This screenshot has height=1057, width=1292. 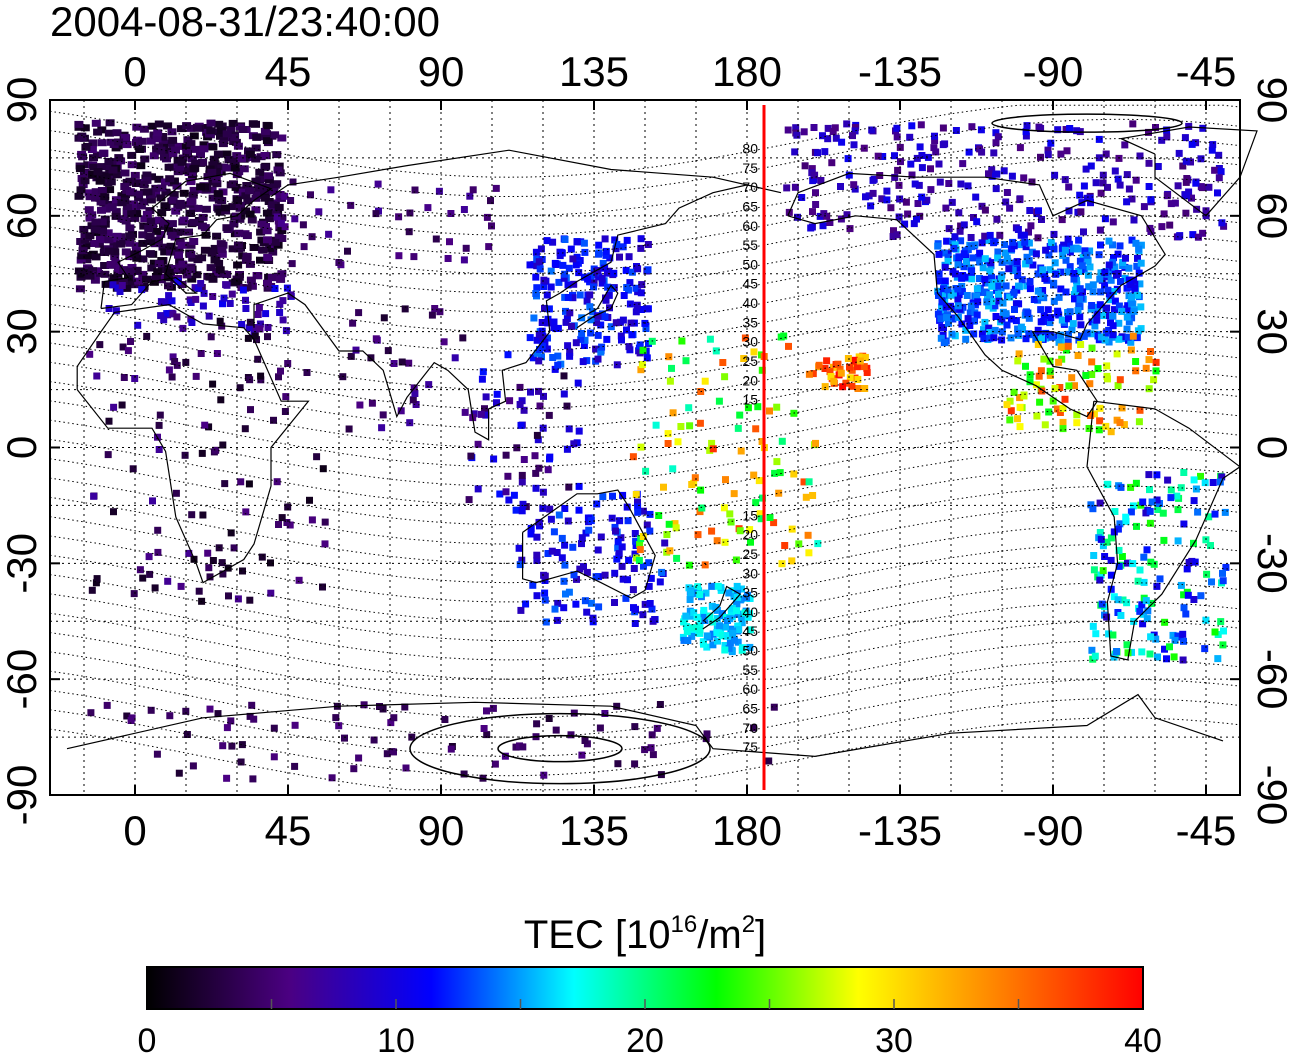 What do you see at coordinates (750, 322) in the screenshot?
I see `mlat-label: 35` at bounding box center [750, 322].